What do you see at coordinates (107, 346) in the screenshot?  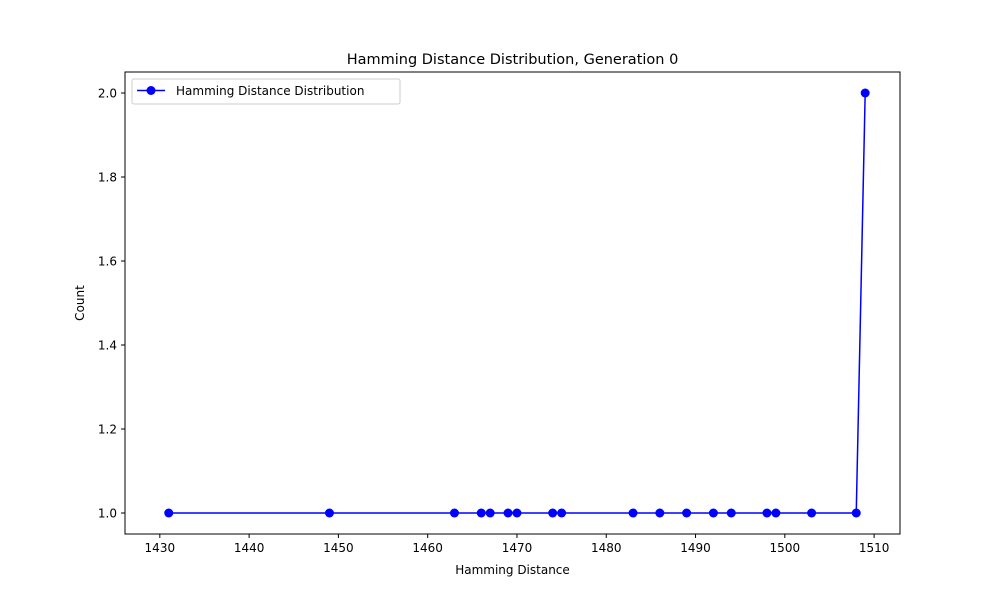 I see `y-tick-label: 1.4` at bounding box center [107, 346].